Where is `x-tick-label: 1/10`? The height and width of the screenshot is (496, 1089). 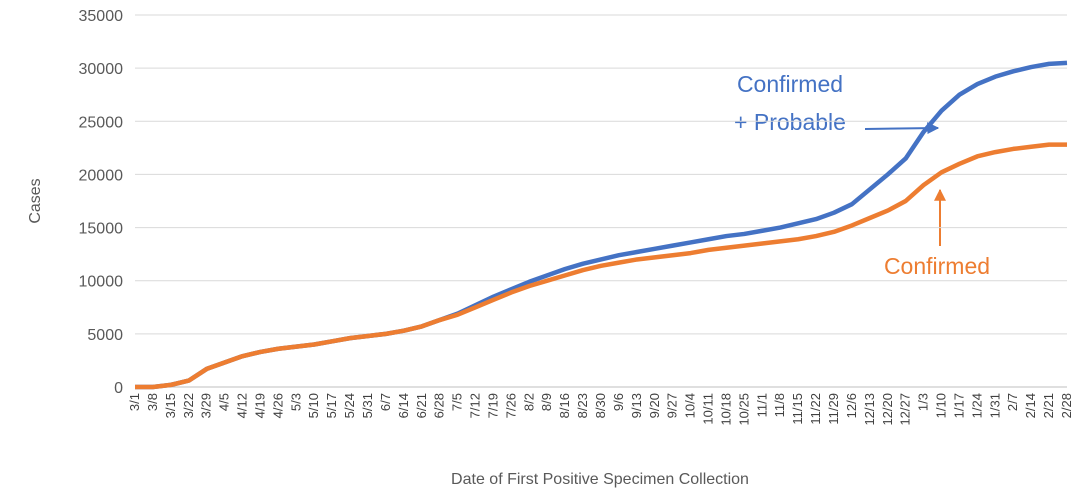
x-tick-label: 1/10 is located at coordinates (941, 405).